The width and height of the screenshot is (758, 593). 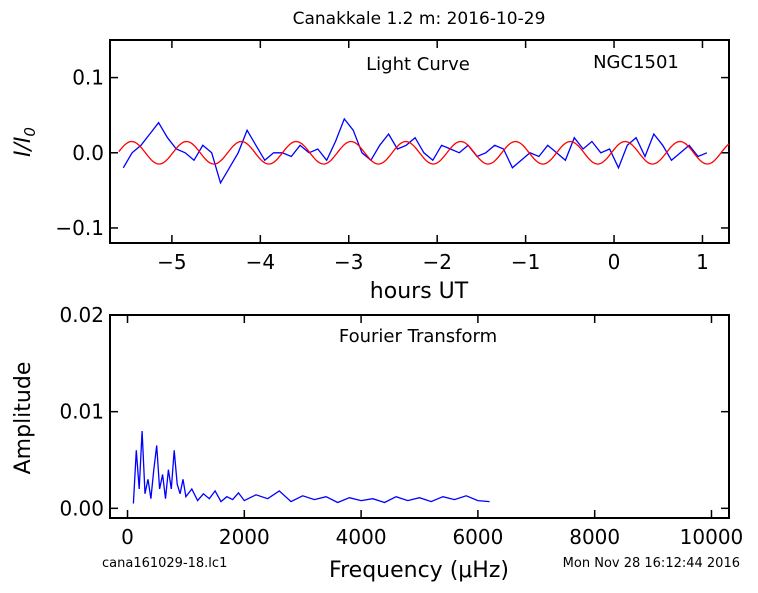 I want to click on target-name-annotation: NGC1501, so click(x=636, y=62).